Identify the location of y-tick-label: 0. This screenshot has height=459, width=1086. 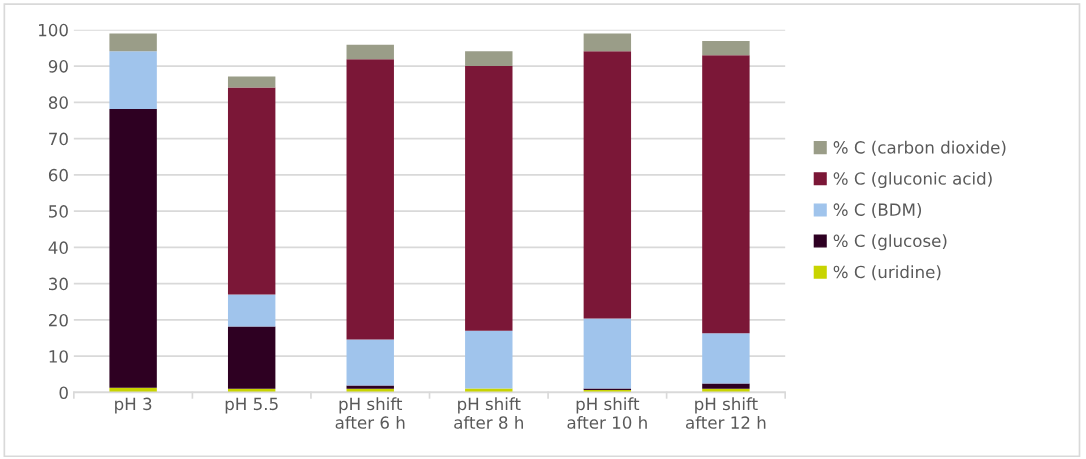
(63, 393).